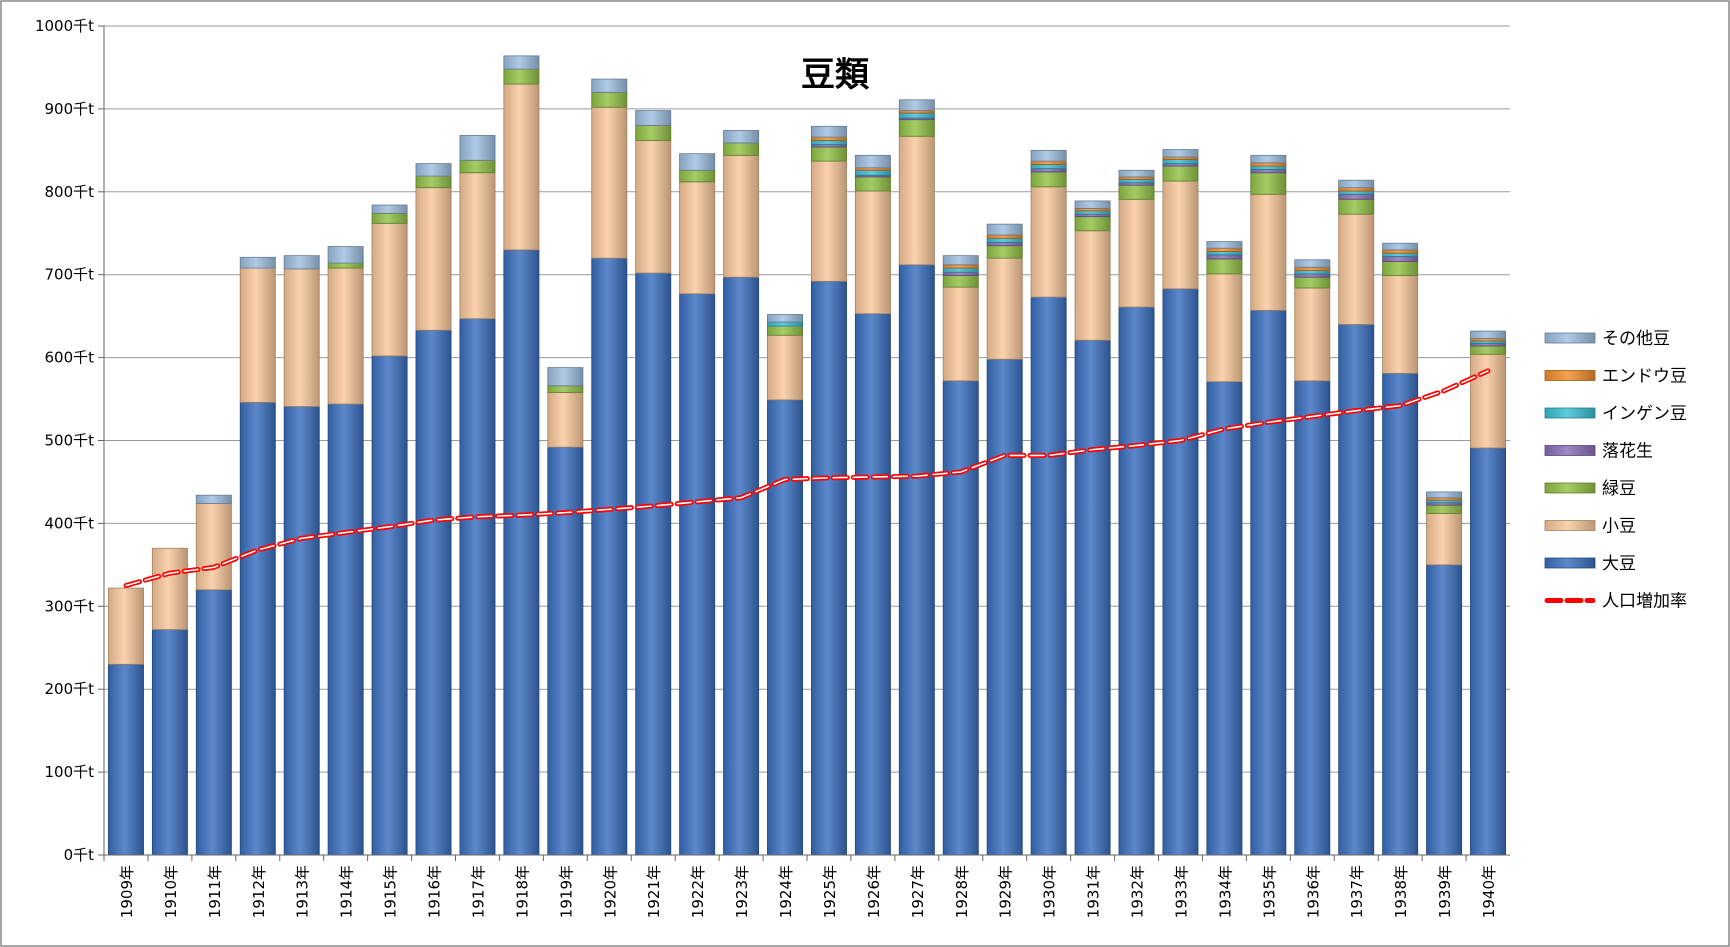 The height and width of the screenshot is (947, 1730). Describe the element at coordinates (962, 891) in the screenshot. I see `x-tick-label: 1928年` at that location.